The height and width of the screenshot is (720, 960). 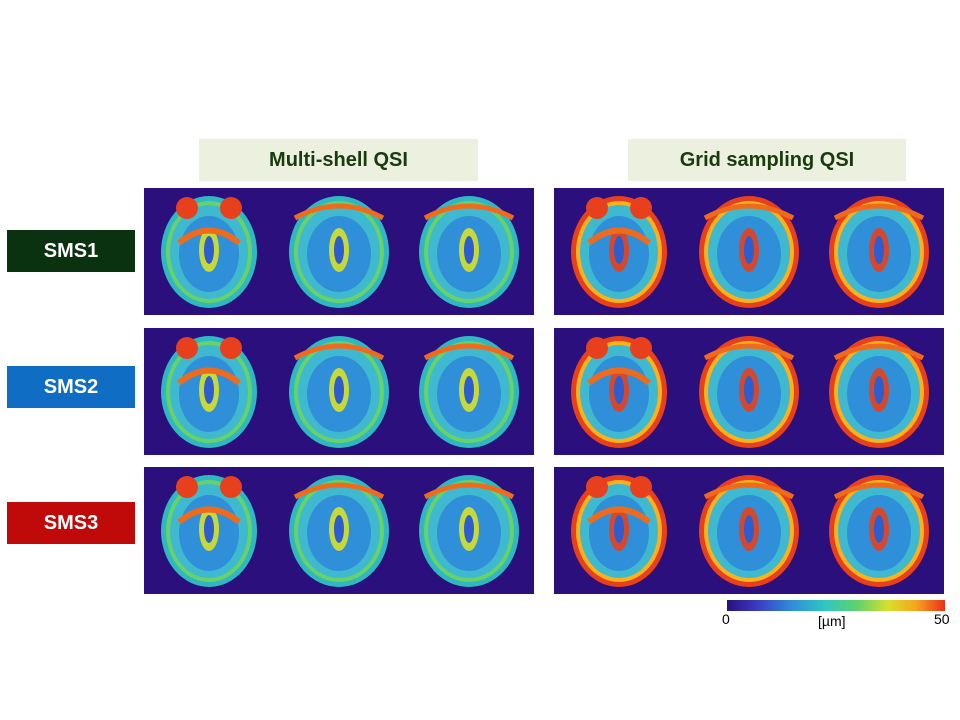 I want to click on qsi-panel-multi-sms3, so click(x=339, y=530).